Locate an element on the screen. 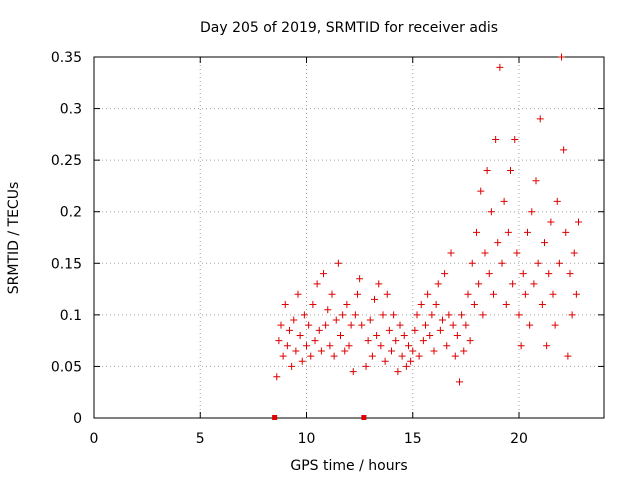 Image resolution: width=640 pixels, height=480 pixels. y-tick-label: 0.2 is located at coordinates (71, 213).